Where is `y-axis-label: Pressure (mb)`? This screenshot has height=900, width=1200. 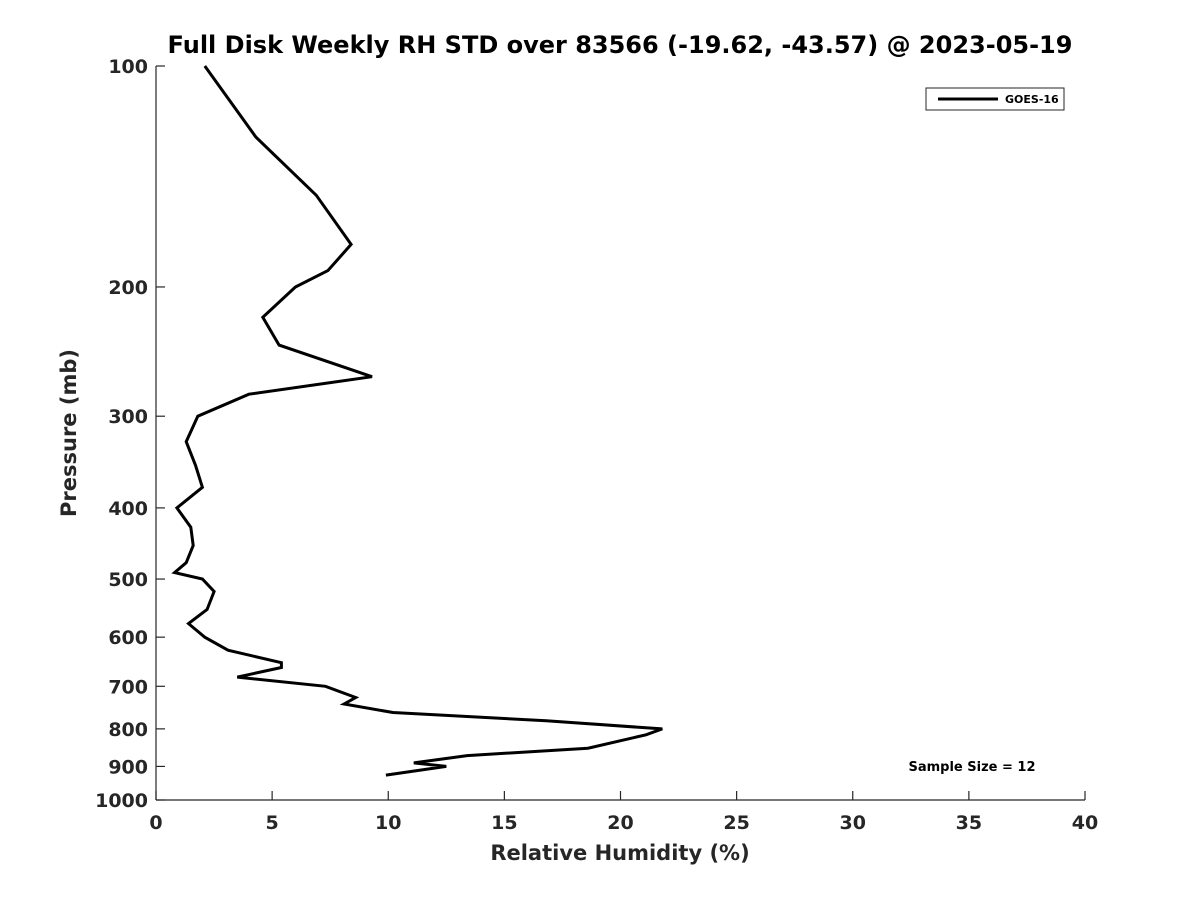
y-axis-label: Pressure (mb) is located at coordinates (69, 433).